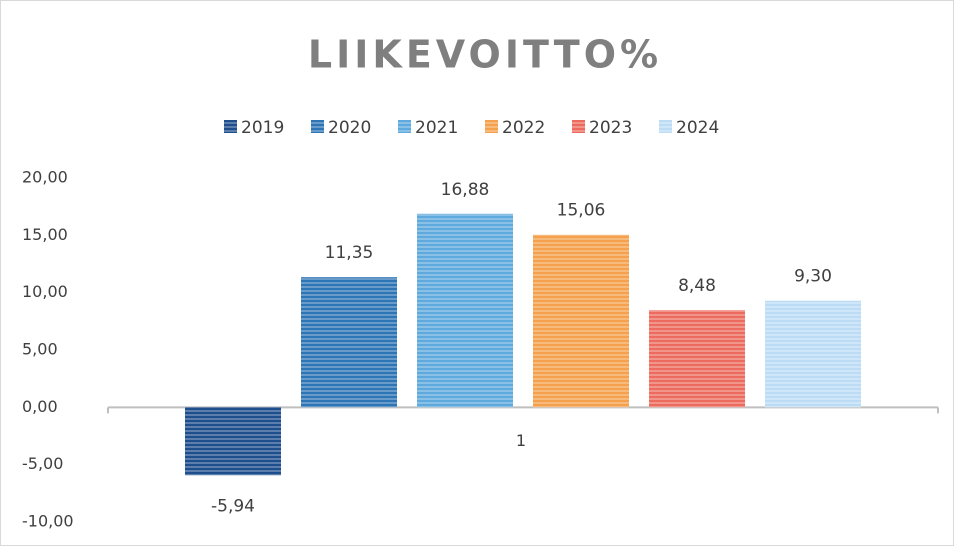  Describe the element at coordinates (581, 211) in the screenshot. I see `data-label: 15,06` at that location.